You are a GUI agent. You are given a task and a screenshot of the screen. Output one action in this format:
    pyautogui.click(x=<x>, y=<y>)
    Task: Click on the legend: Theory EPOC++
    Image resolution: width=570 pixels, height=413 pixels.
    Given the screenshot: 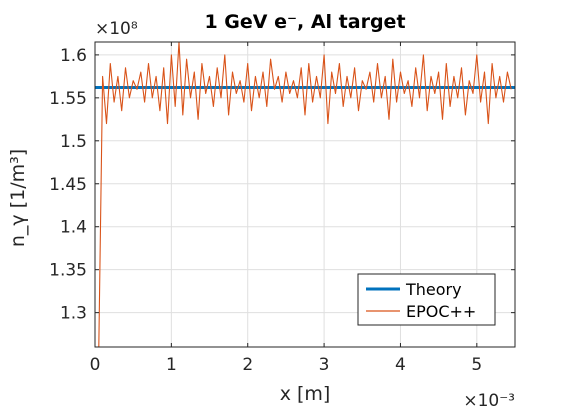 What is the action you would take?
    pyautogui.click(x=426, y=299)
    